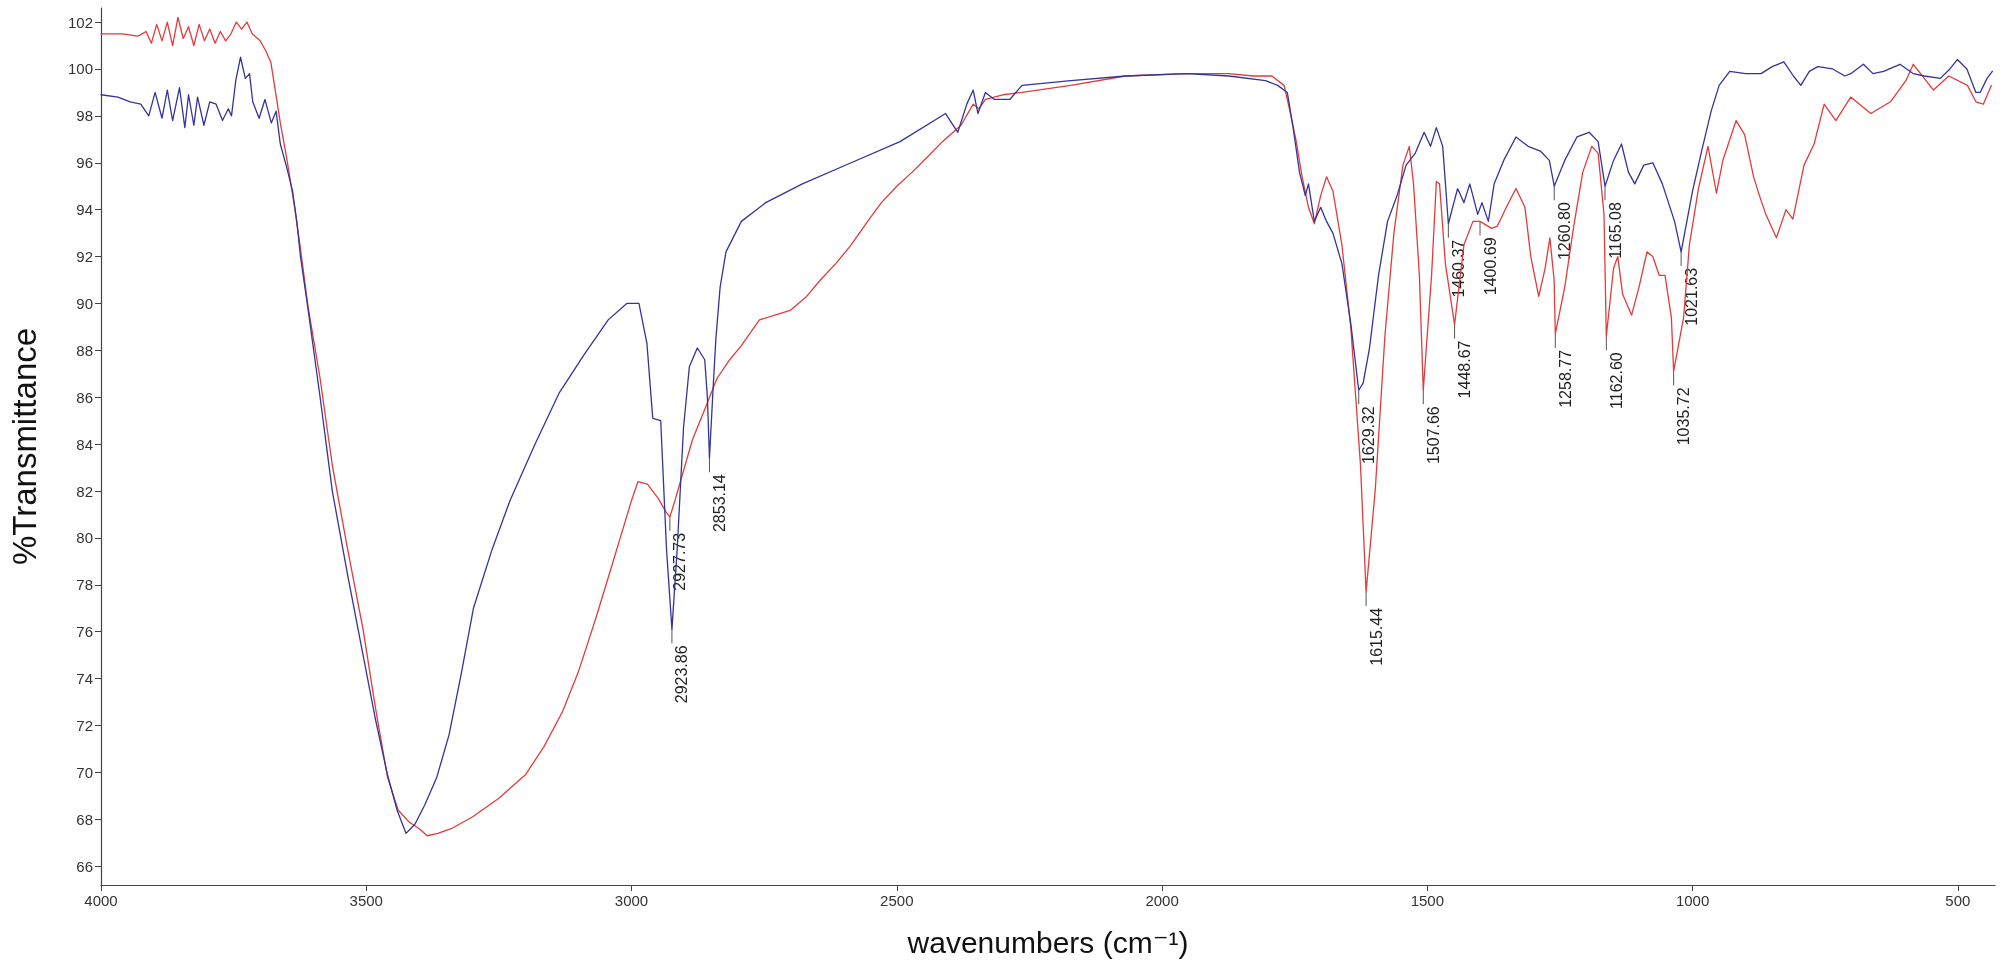 The image size is (2000, 962). What do you see at coordinates (1433, 435) in the screenshot?
I see `annotation: 1507.66` at bounding box center [1433, 435].